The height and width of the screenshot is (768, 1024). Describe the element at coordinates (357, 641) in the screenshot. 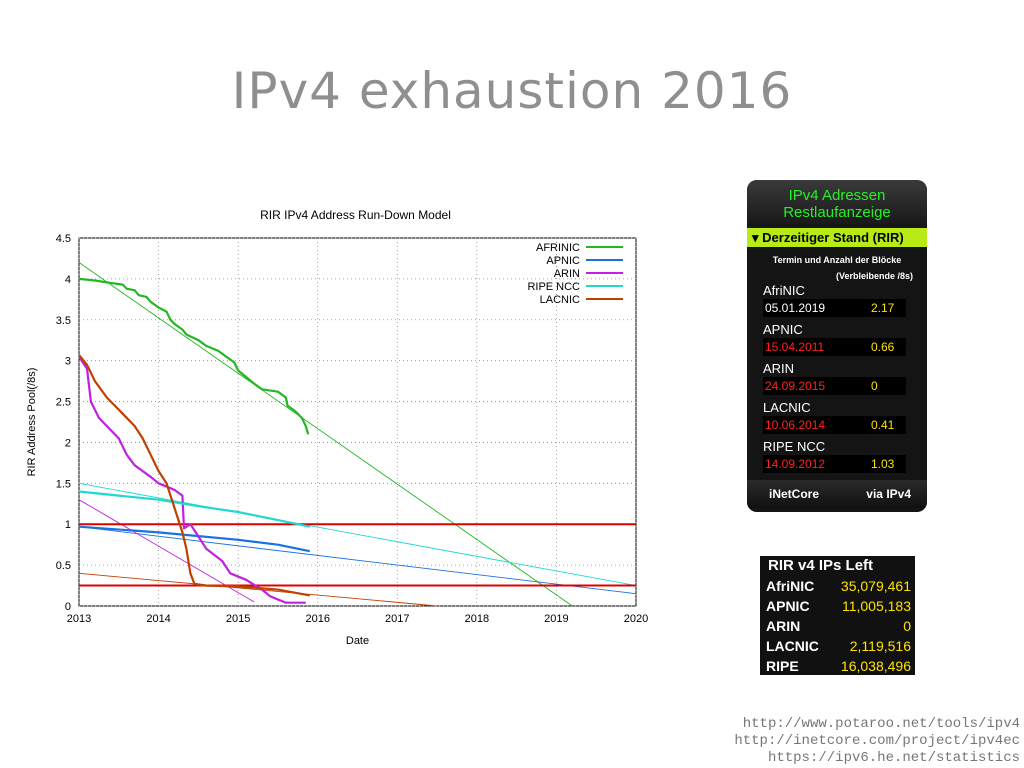

I see `x-axis-label: Date` at that location.